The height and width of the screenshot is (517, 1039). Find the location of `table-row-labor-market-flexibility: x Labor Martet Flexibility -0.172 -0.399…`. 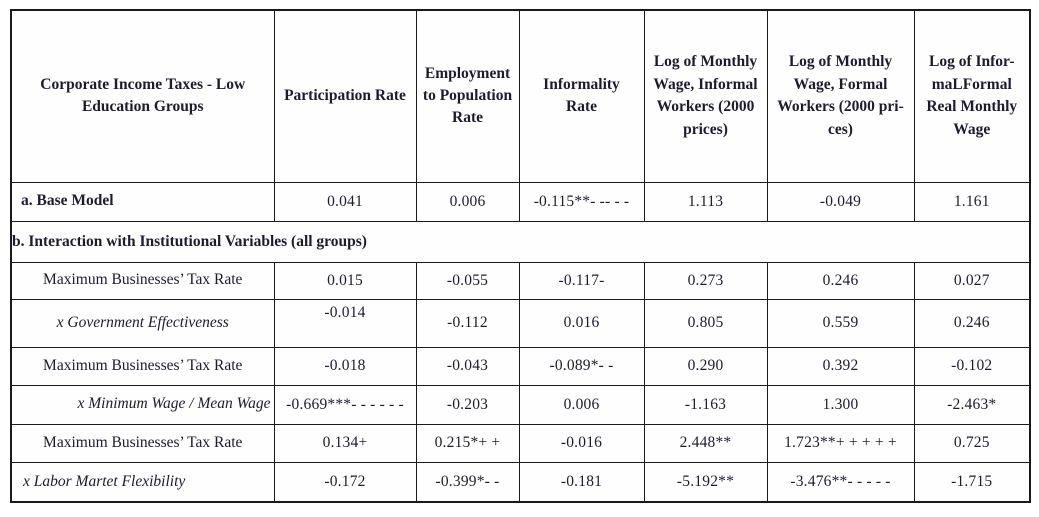

table-row-labor-market-flexibility: x Labor Martet Flexibility -0.172 -0.399… is located at coordinates (520, 482).